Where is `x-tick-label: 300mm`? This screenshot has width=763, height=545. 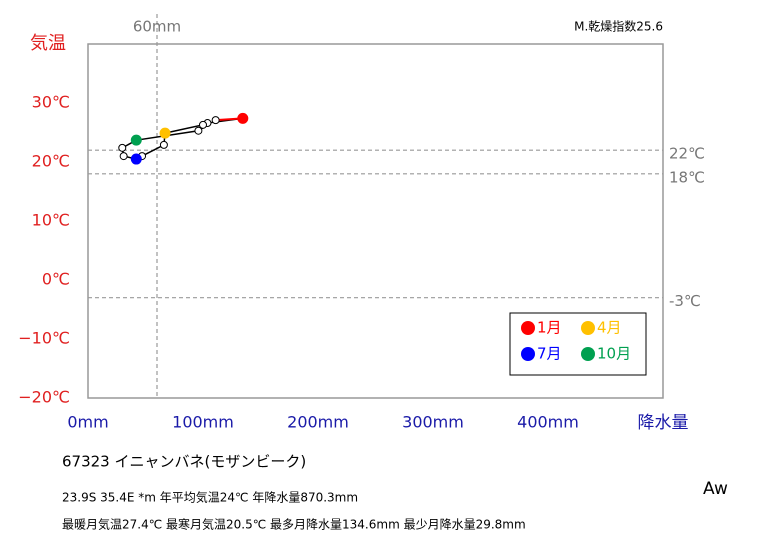
x-tick-label: 300mm is located at coordinates (433, 422).